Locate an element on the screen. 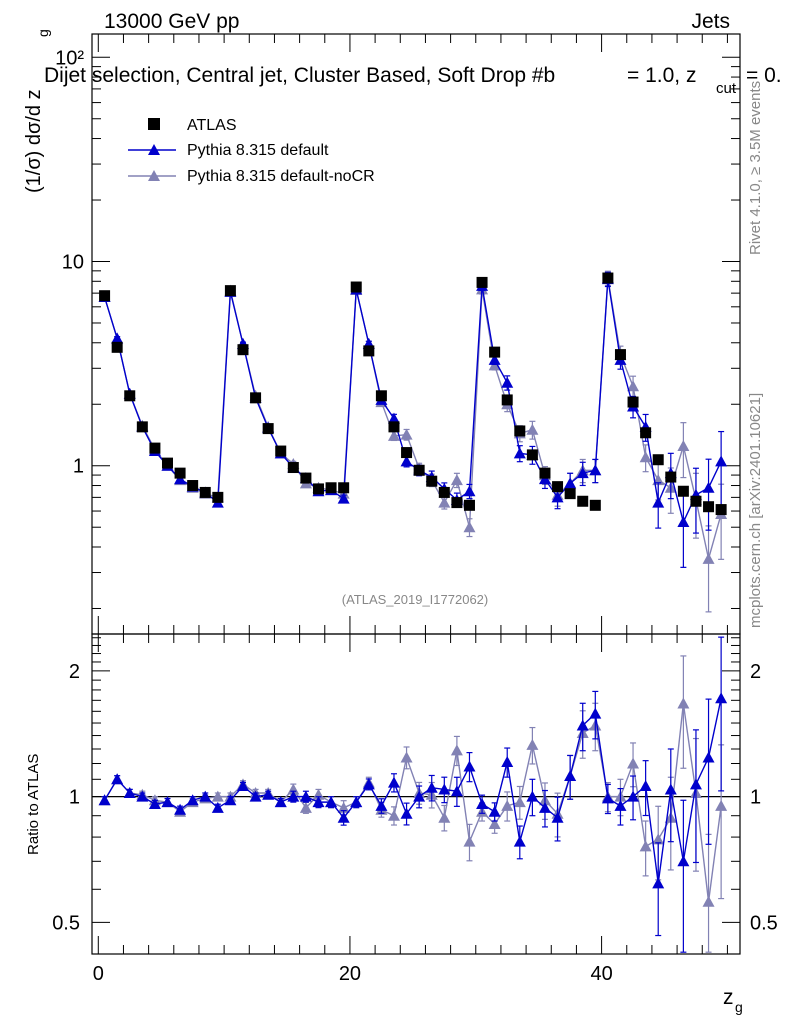  analysis-id: (ATLAS_2019_I1772062) is located at coordinates (415, 599).